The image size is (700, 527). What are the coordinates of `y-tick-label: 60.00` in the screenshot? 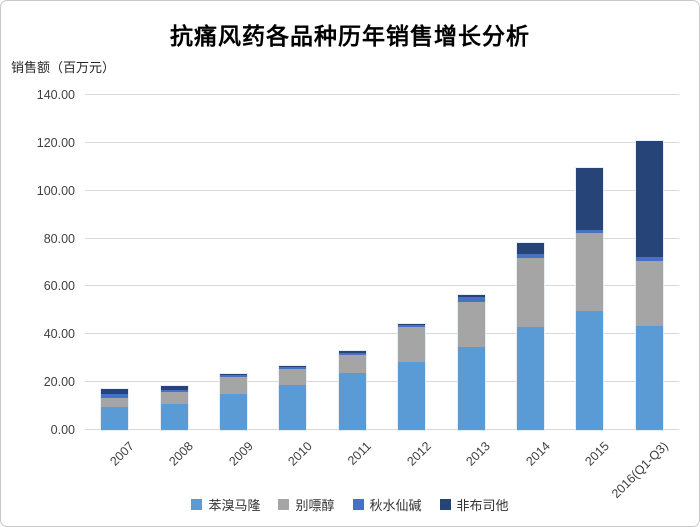 It's located at (59, 286).